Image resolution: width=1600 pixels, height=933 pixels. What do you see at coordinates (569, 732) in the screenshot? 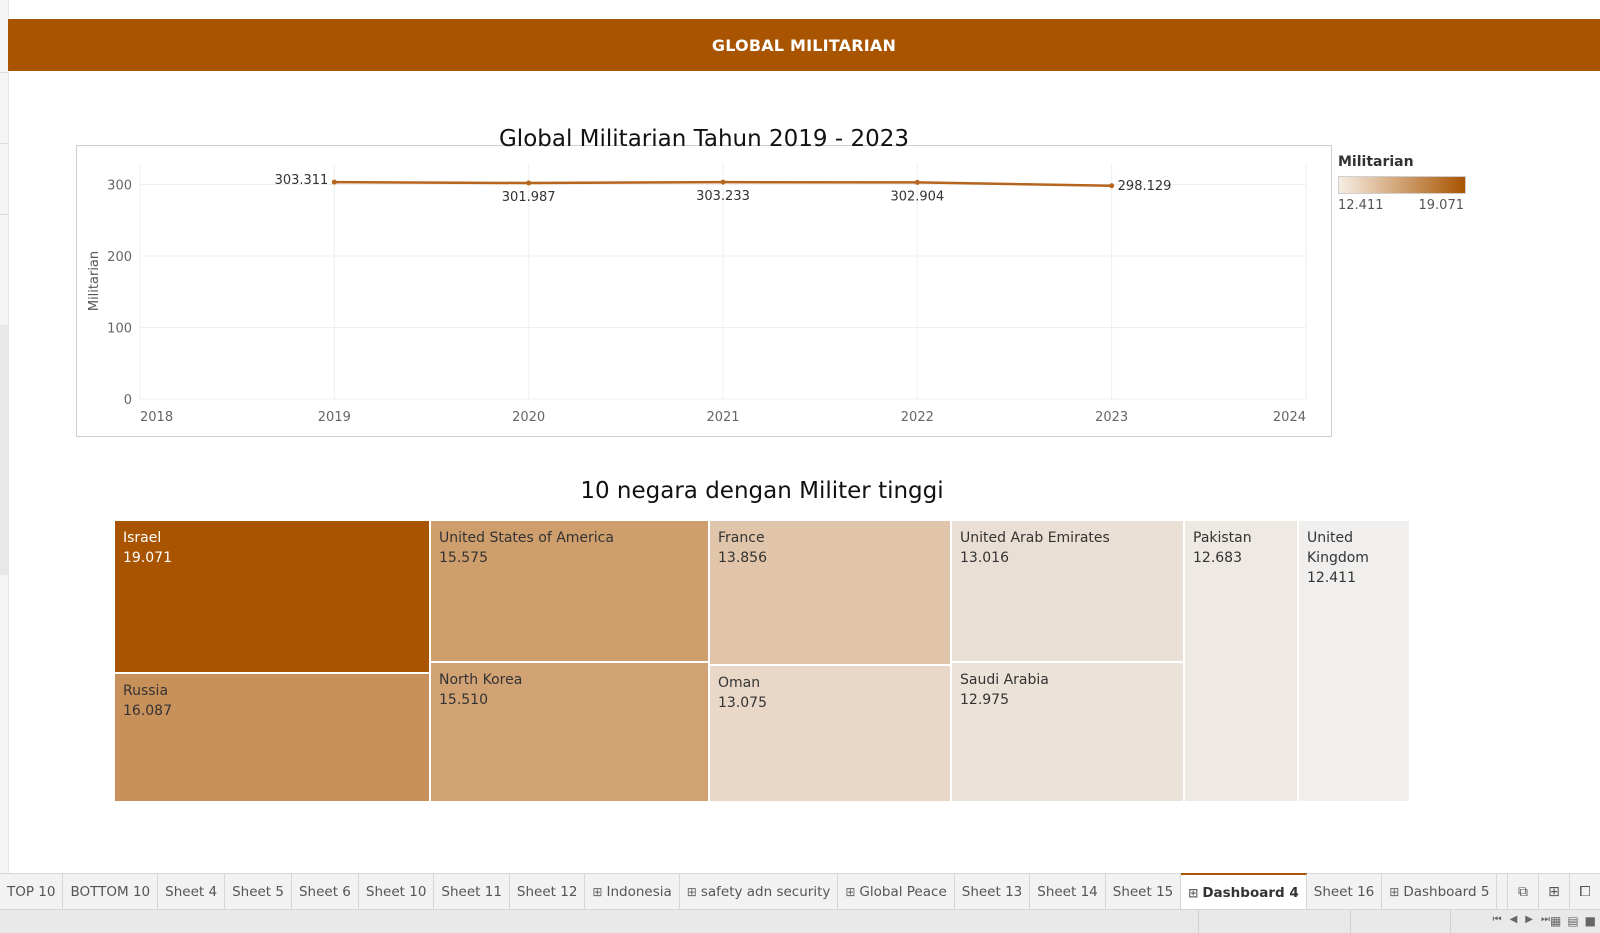
I see `treemap-cell-north-korea: North Korea 15.510` at bounding box center [569, 732].